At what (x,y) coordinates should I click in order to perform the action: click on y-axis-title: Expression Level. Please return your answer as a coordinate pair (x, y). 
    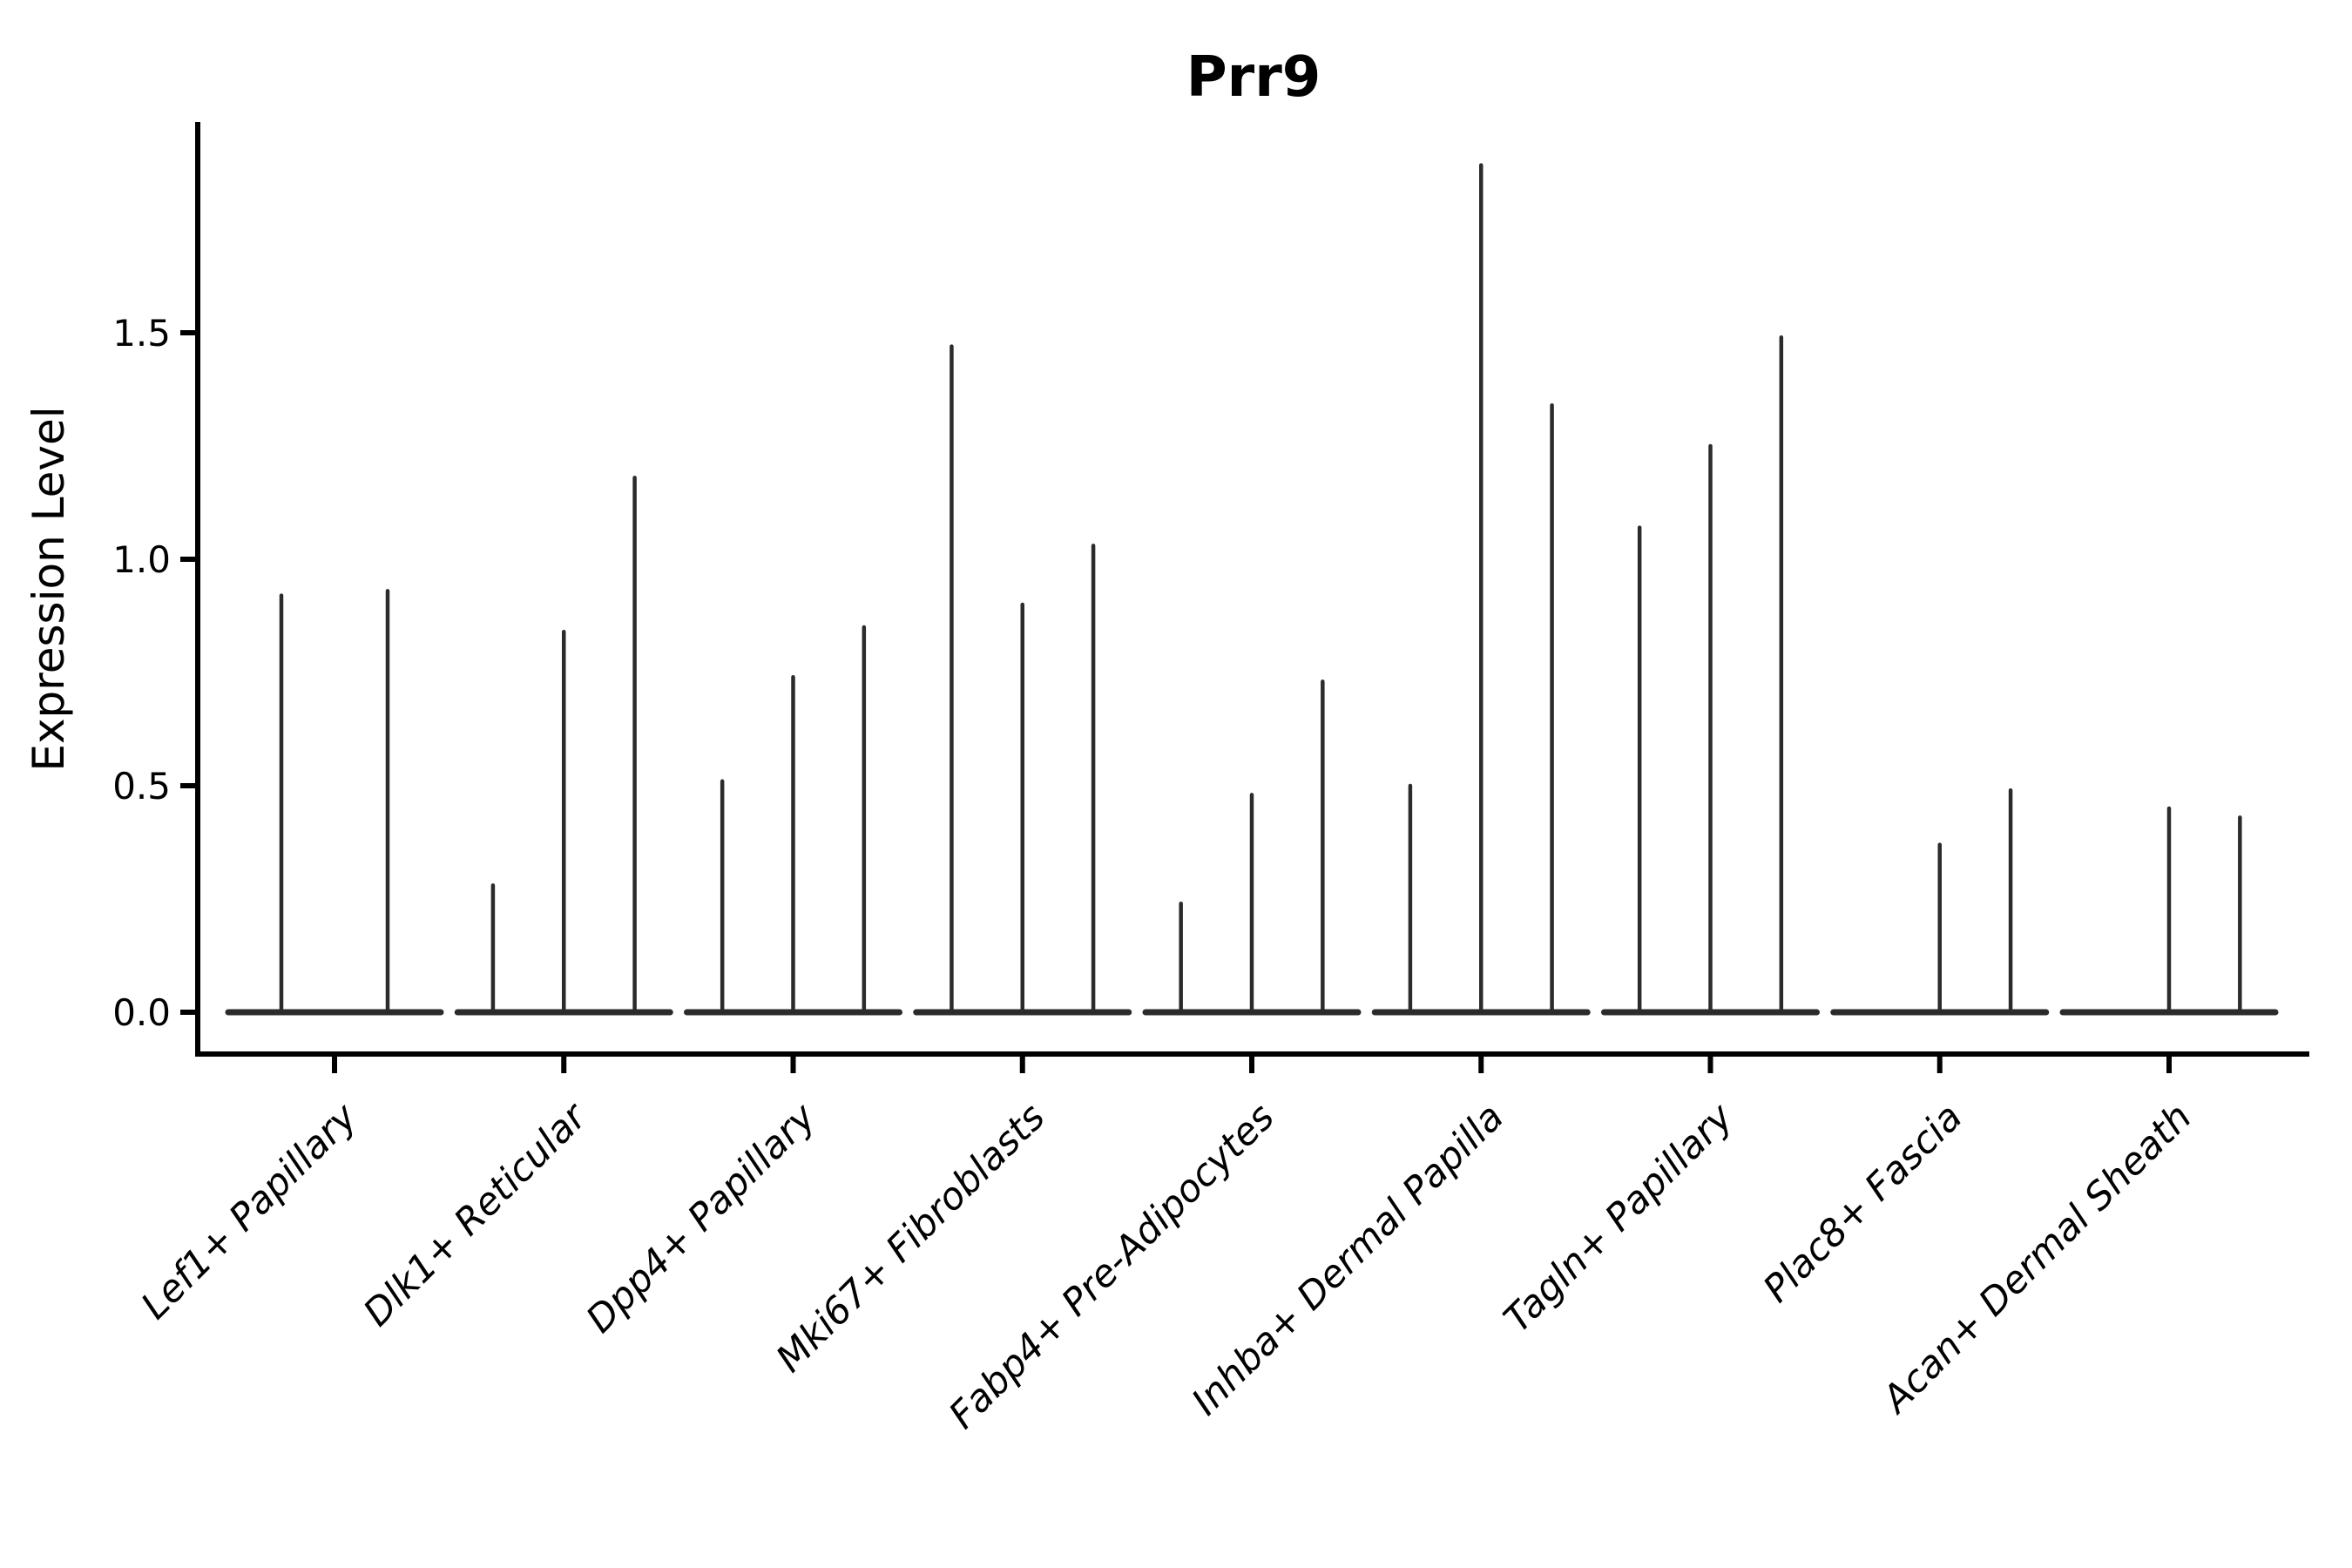
    Looking at the image, I should click on (49, 588).